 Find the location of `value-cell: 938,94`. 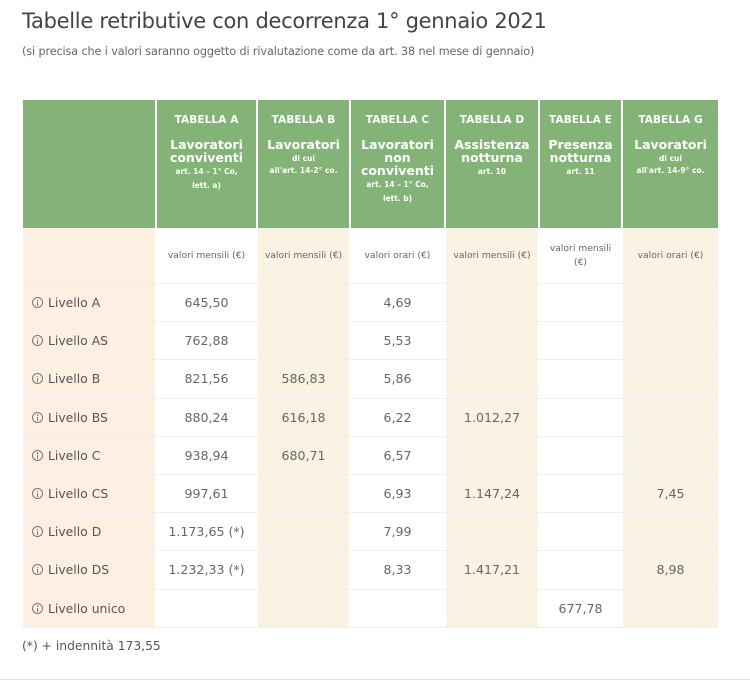

value-cell: 938,94 is located at coordinates (207, 455).